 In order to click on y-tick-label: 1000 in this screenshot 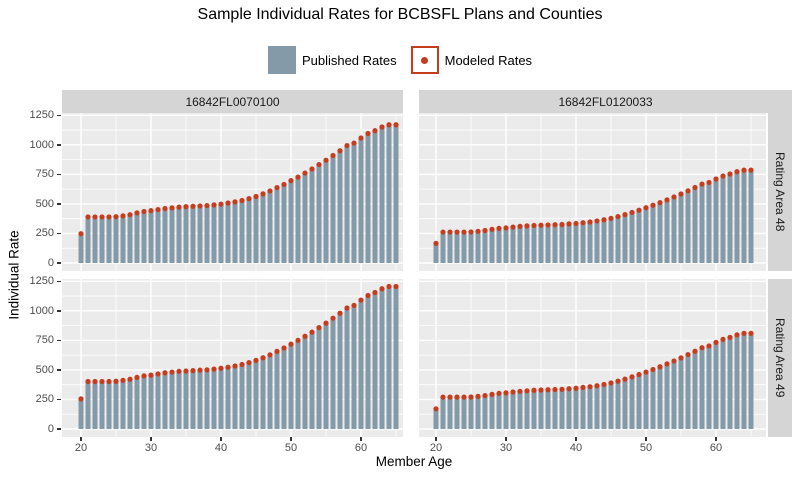, I will do `click(41, 144)`.